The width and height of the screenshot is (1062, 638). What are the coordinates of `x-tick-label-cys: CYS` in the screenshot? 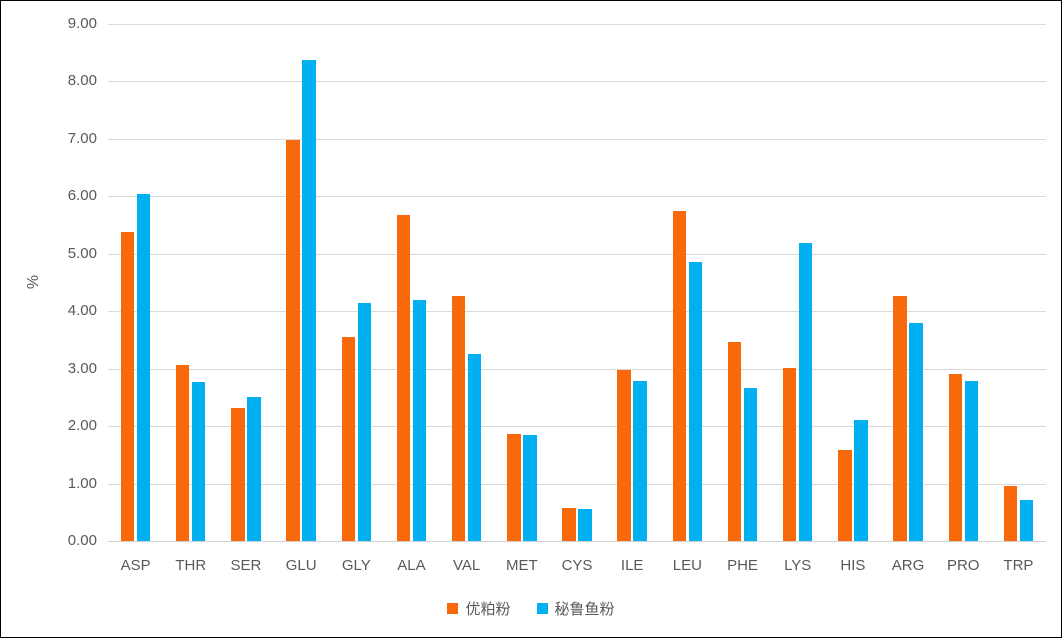 It's located at (577, 565).